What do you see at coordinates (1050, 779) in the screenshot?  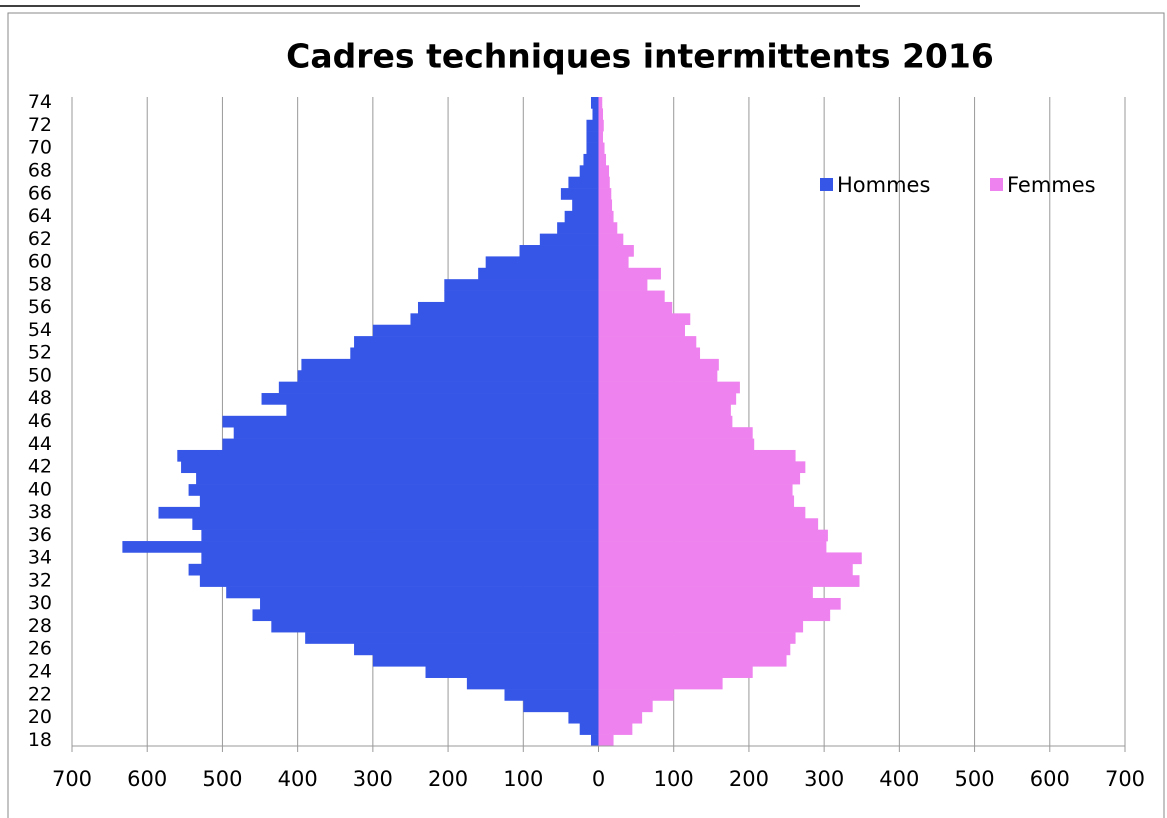 I see `x-tick-label: 600` at bounding box center [1050, 779].